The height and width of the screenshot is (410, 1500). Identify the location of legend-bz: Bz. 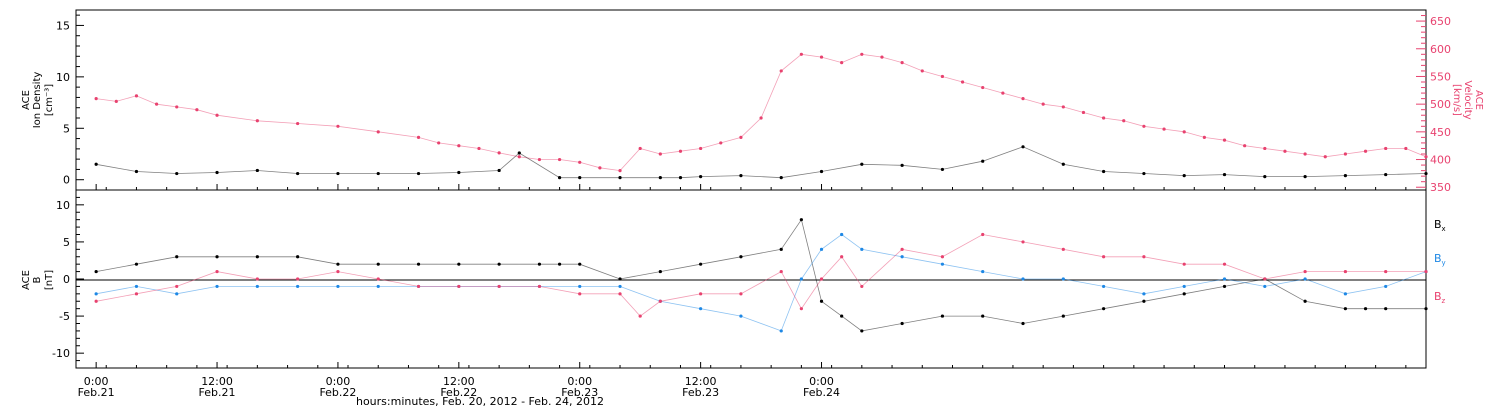
(1440, 297).